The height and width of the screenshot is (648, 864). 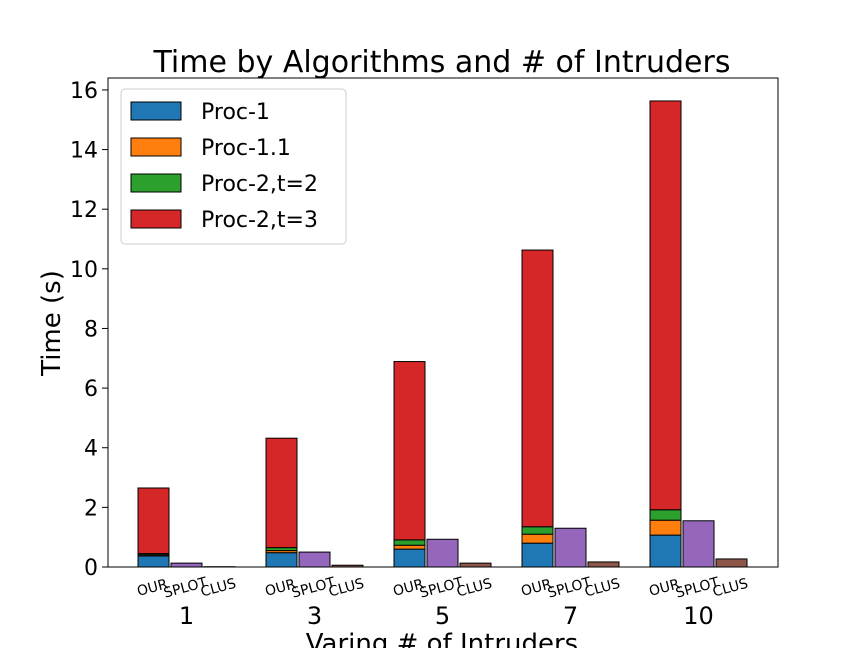 What do you see at coordinates (235, 112) in the screenshot?
I see `legend-label-proc-1: Proc-1` at bounding box center [235, 112].